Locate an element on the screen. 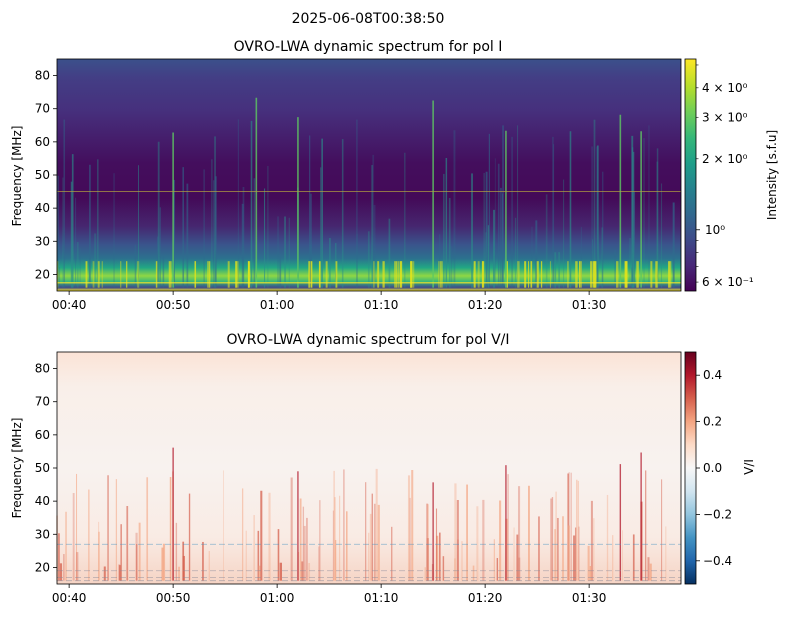  figure-suptitle: 2025-06-08T00:38:50 is located at coordinates (368, 19).